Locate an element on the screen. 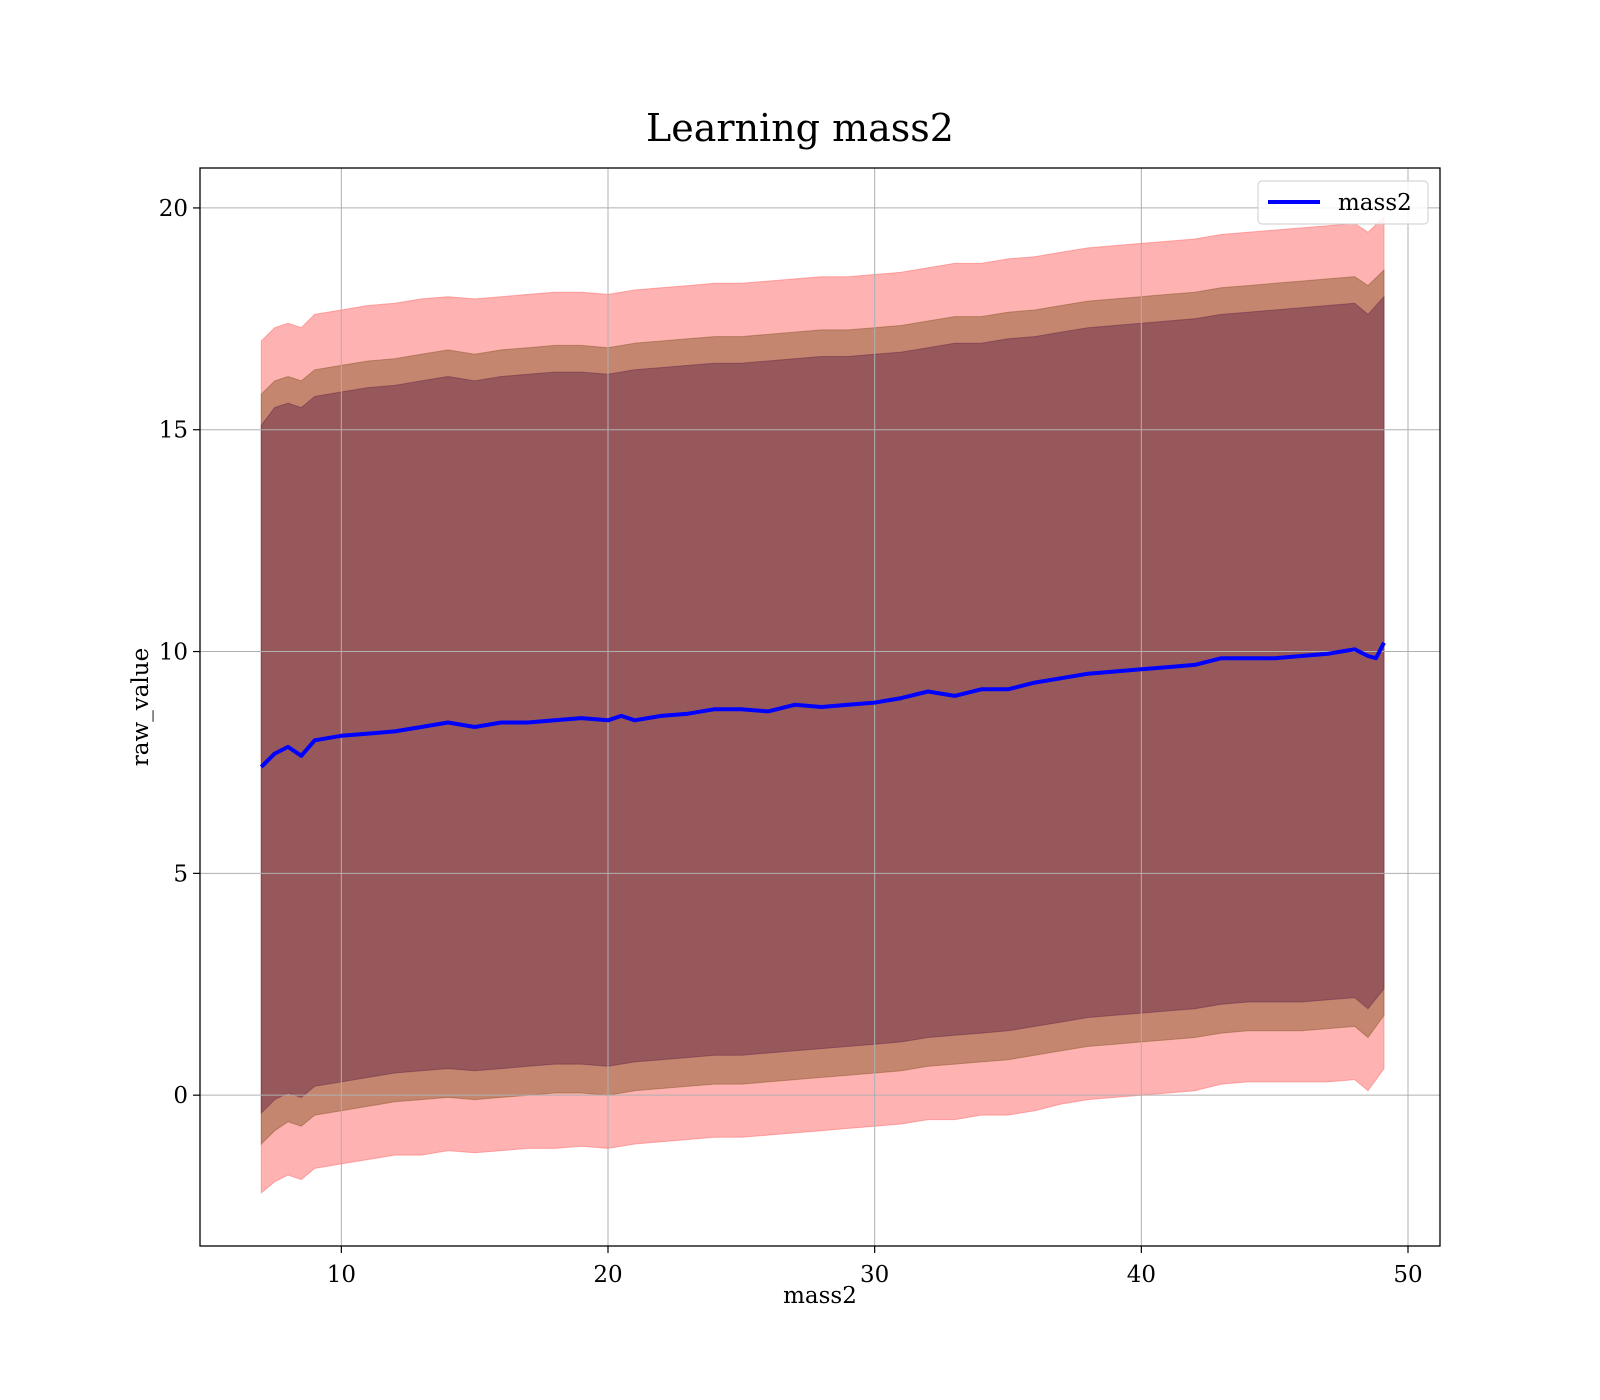 This screenshot has width=1600, height=1400. x-tick-label-3: 40 is located at coordinates (1141, 1275).